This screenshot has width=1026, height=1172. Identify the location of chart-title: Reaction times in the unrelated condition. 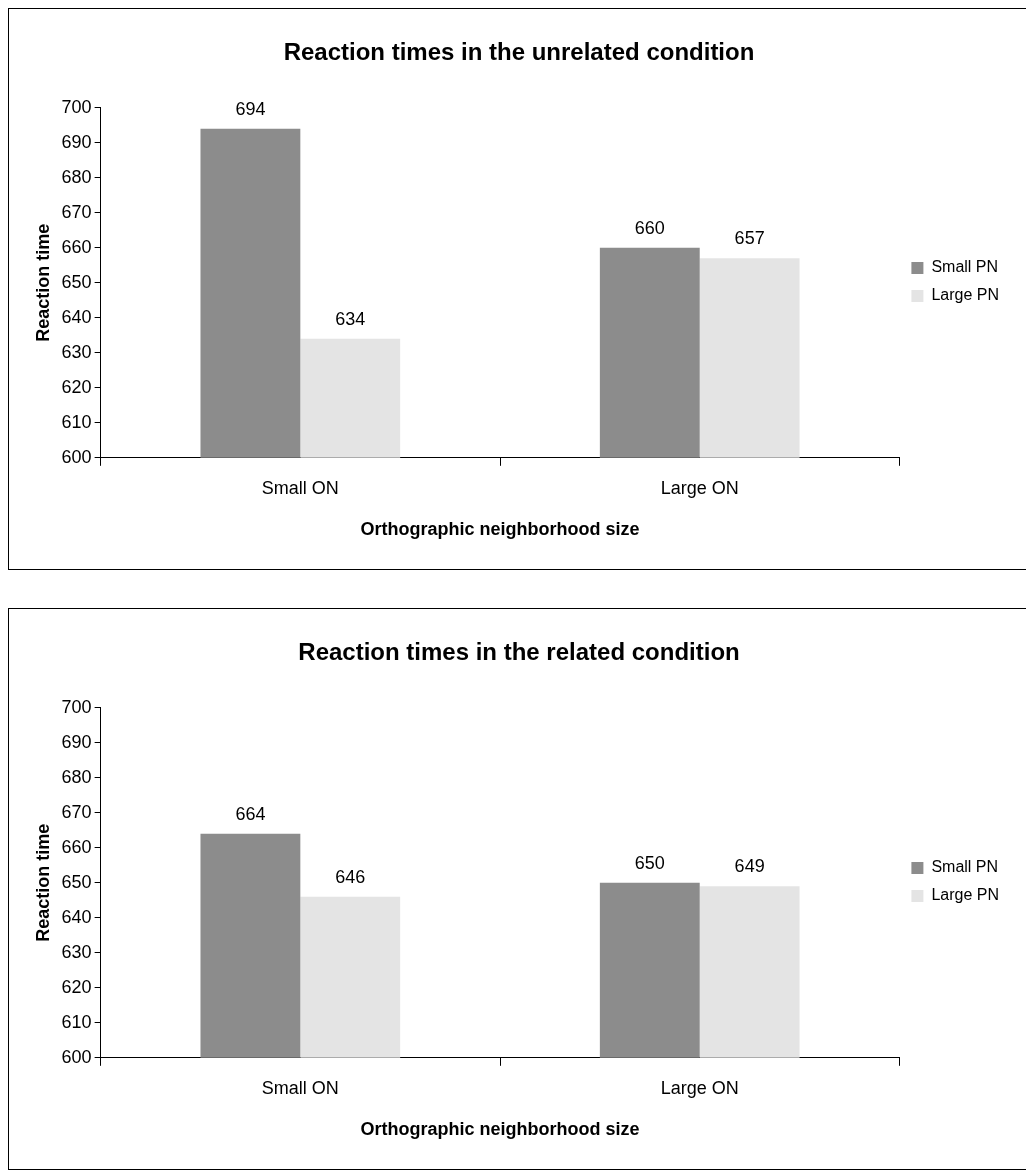
(519, 52).